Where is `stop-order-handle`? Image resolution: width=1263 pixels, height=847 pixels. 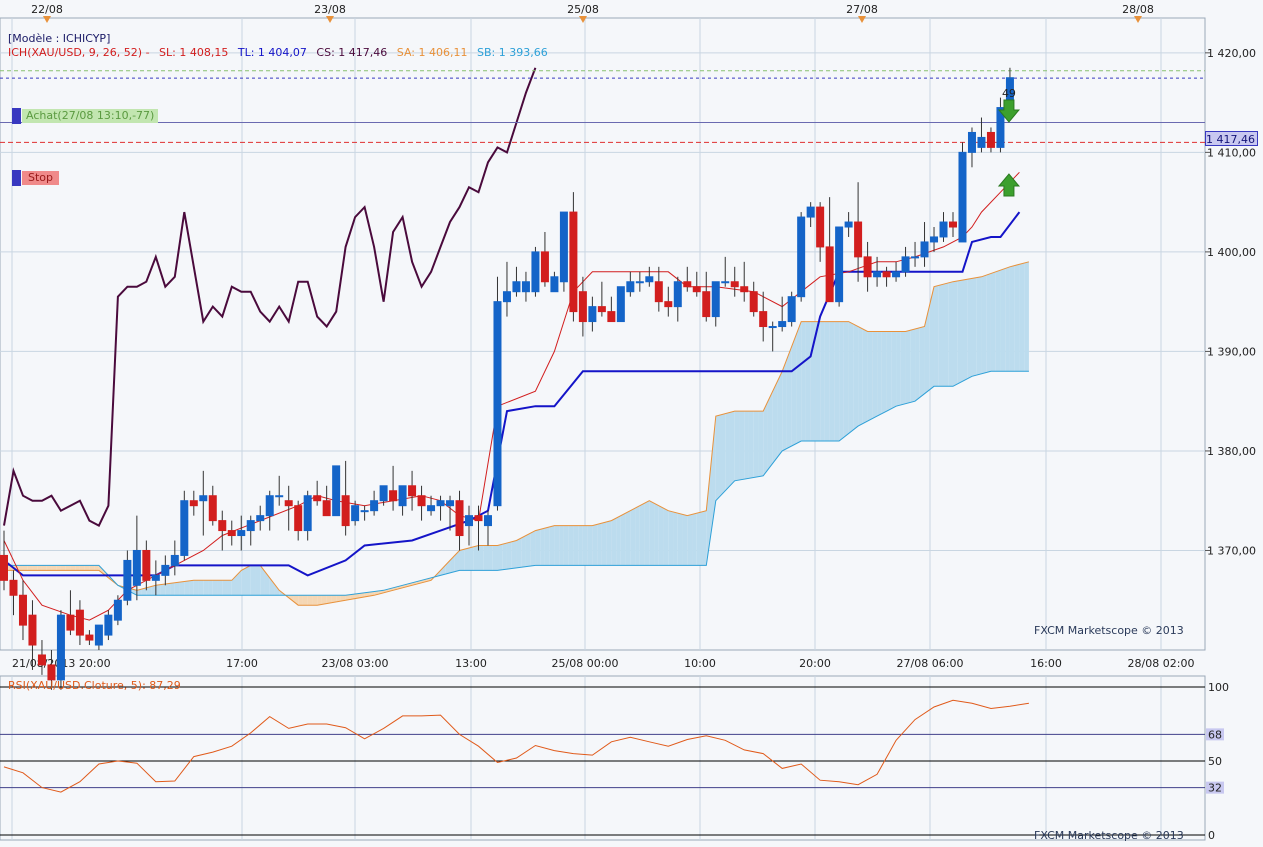 stop-order-handle is located at coordinates (16, 178).